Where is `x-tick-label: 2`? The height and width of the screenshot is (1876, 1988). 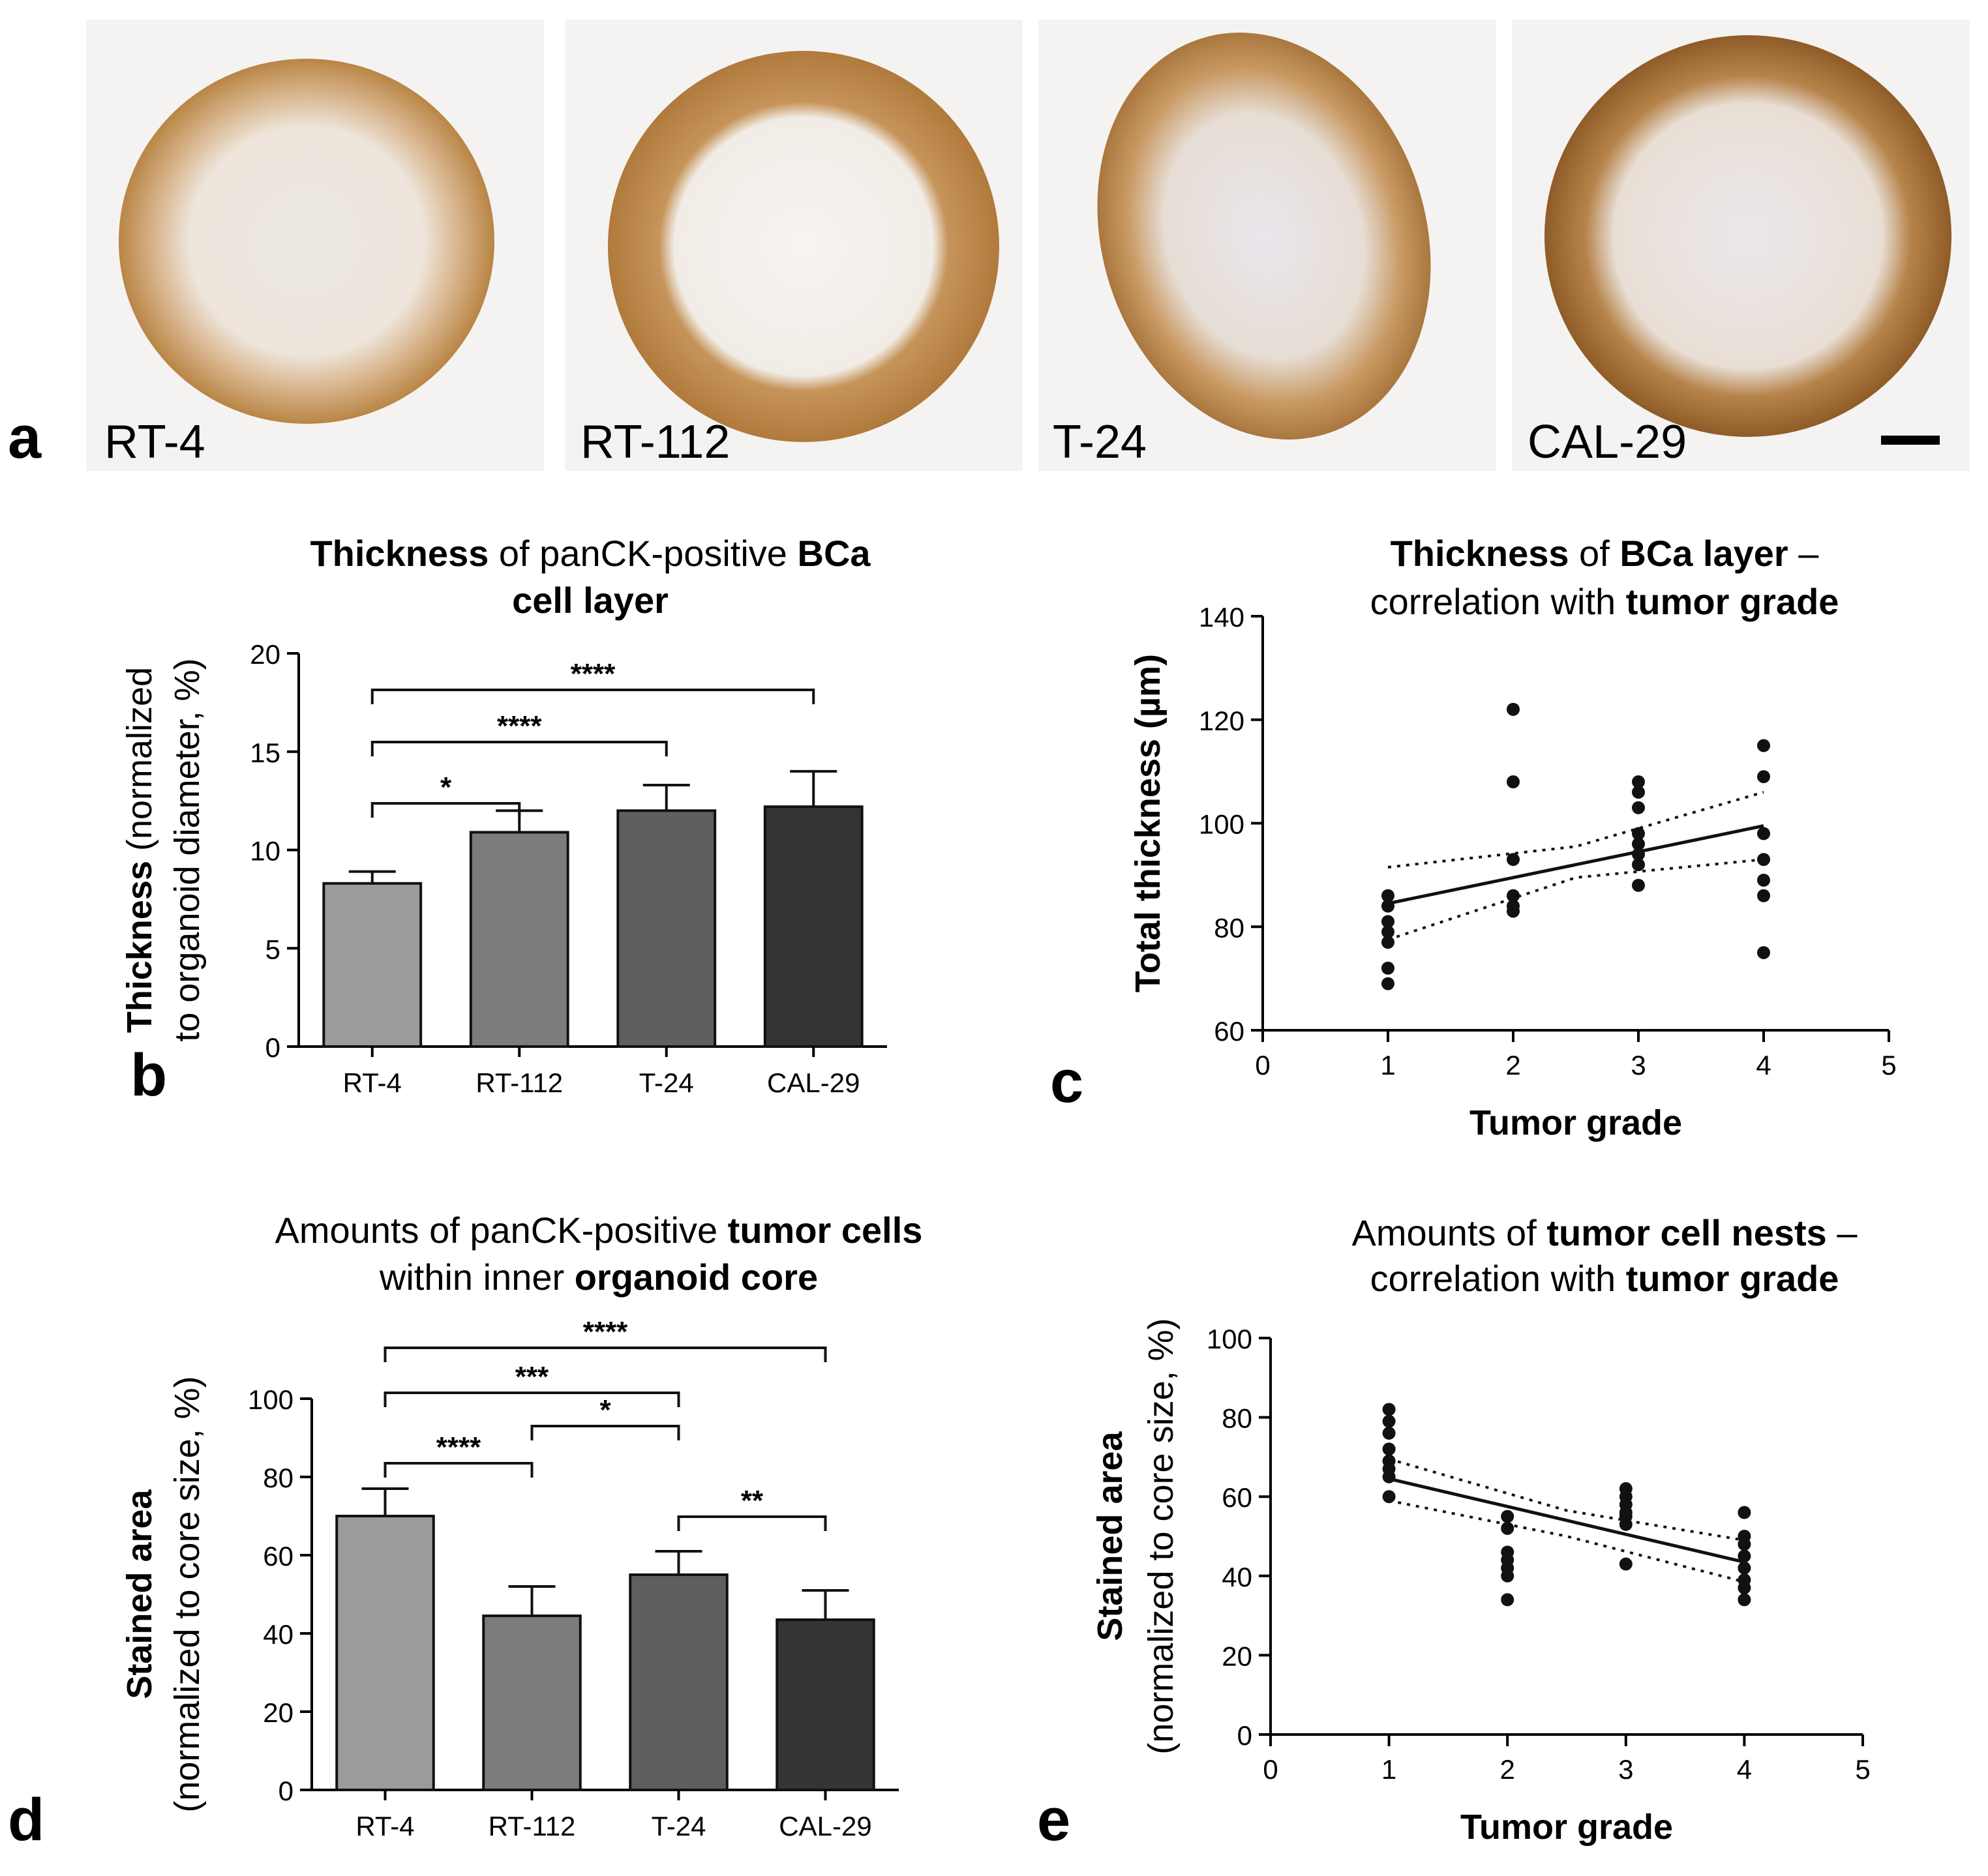
x-tick-label: 2 is located at coordinates (1512, 1065).